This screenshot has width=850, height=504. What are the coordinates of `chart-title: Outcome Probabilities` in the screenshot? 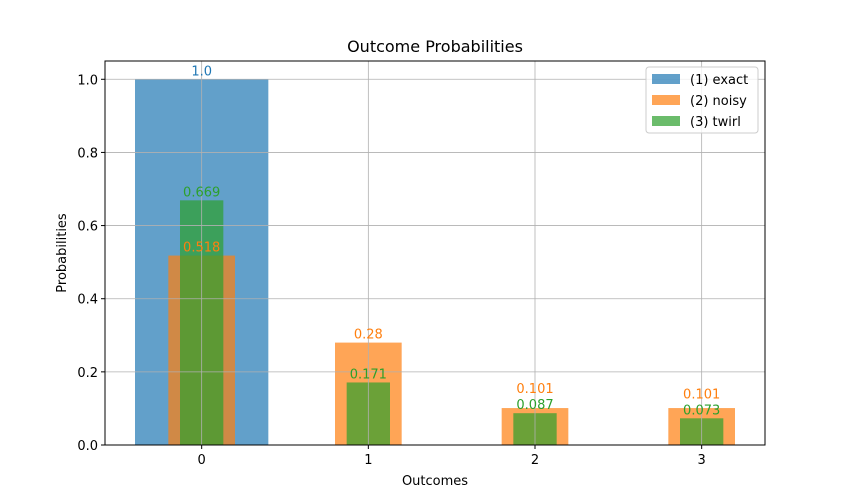 It's located at (435, 46).